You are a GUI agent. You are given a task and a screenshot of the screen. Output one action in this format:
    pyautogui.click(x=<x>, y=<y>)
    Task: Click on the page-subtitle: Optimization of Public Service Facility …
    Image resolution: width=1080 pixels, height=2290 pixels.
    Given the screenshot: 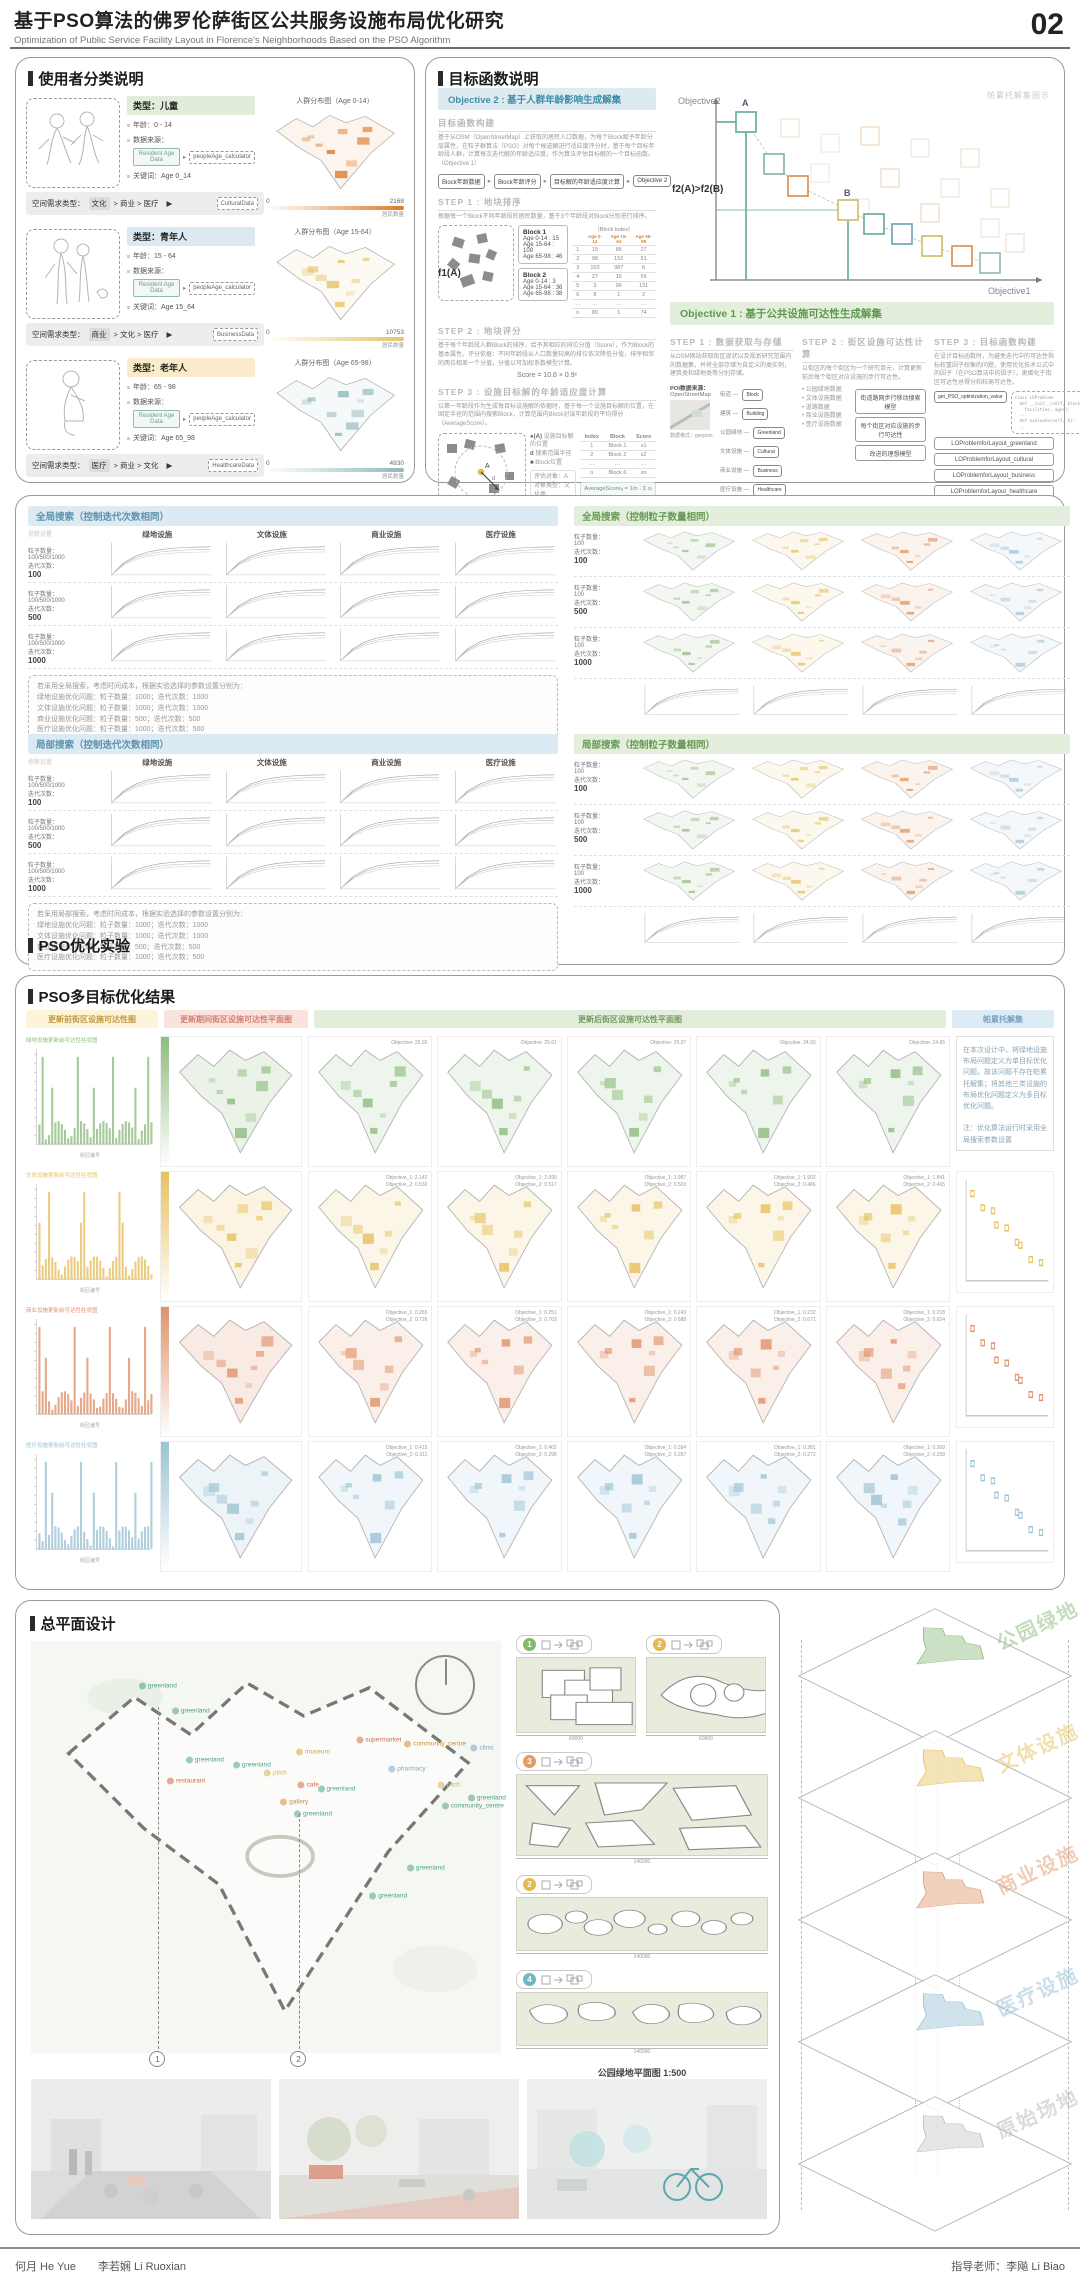 What is the action you would take?
    pyautogui.click(x=232, y=40)
    